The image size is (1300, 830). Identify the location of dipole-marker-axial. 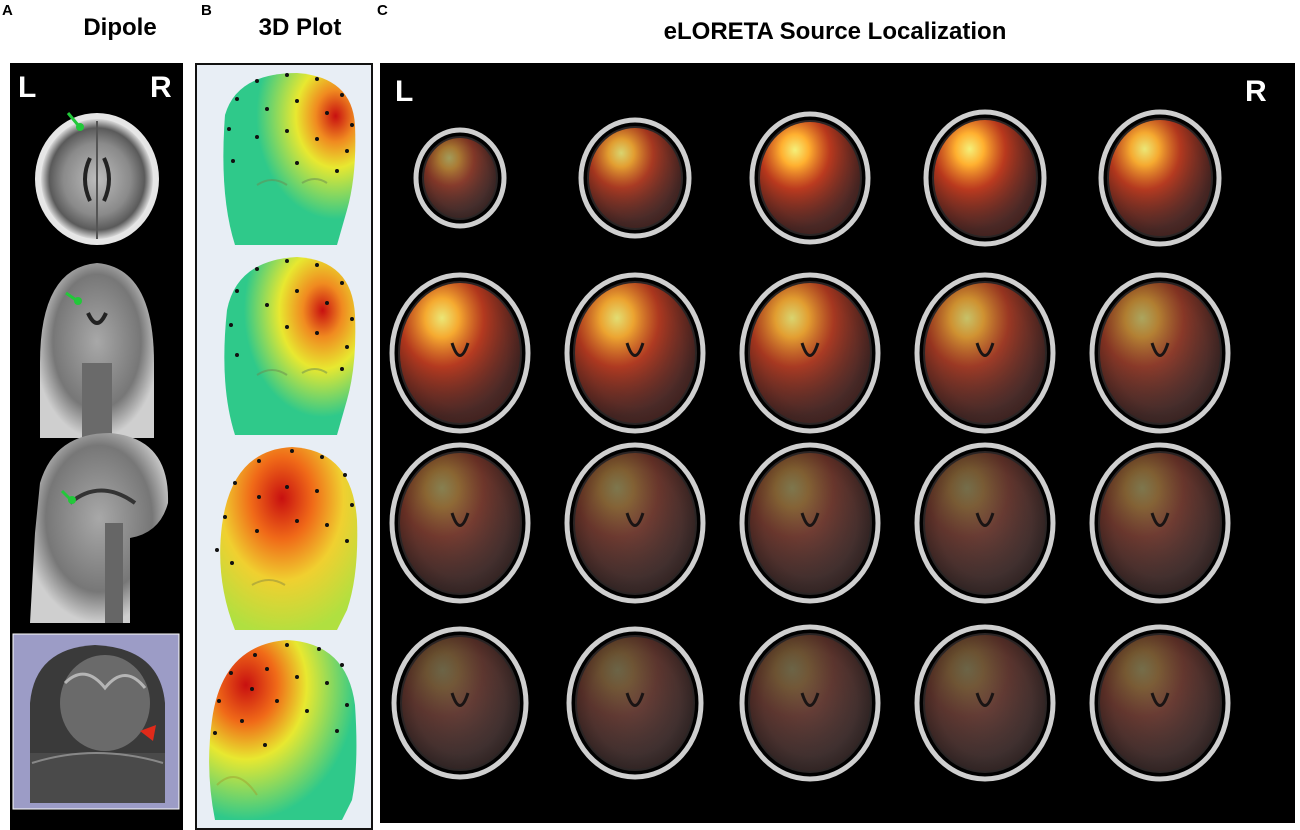
(75, 121).